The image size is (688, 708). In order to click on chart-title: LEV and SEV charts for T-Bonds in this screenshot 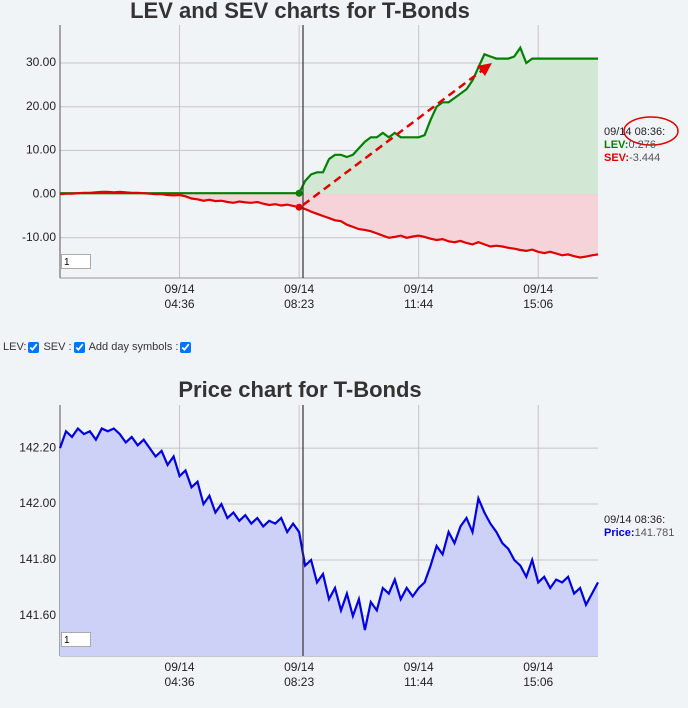, I will do `click(300, 11)`.